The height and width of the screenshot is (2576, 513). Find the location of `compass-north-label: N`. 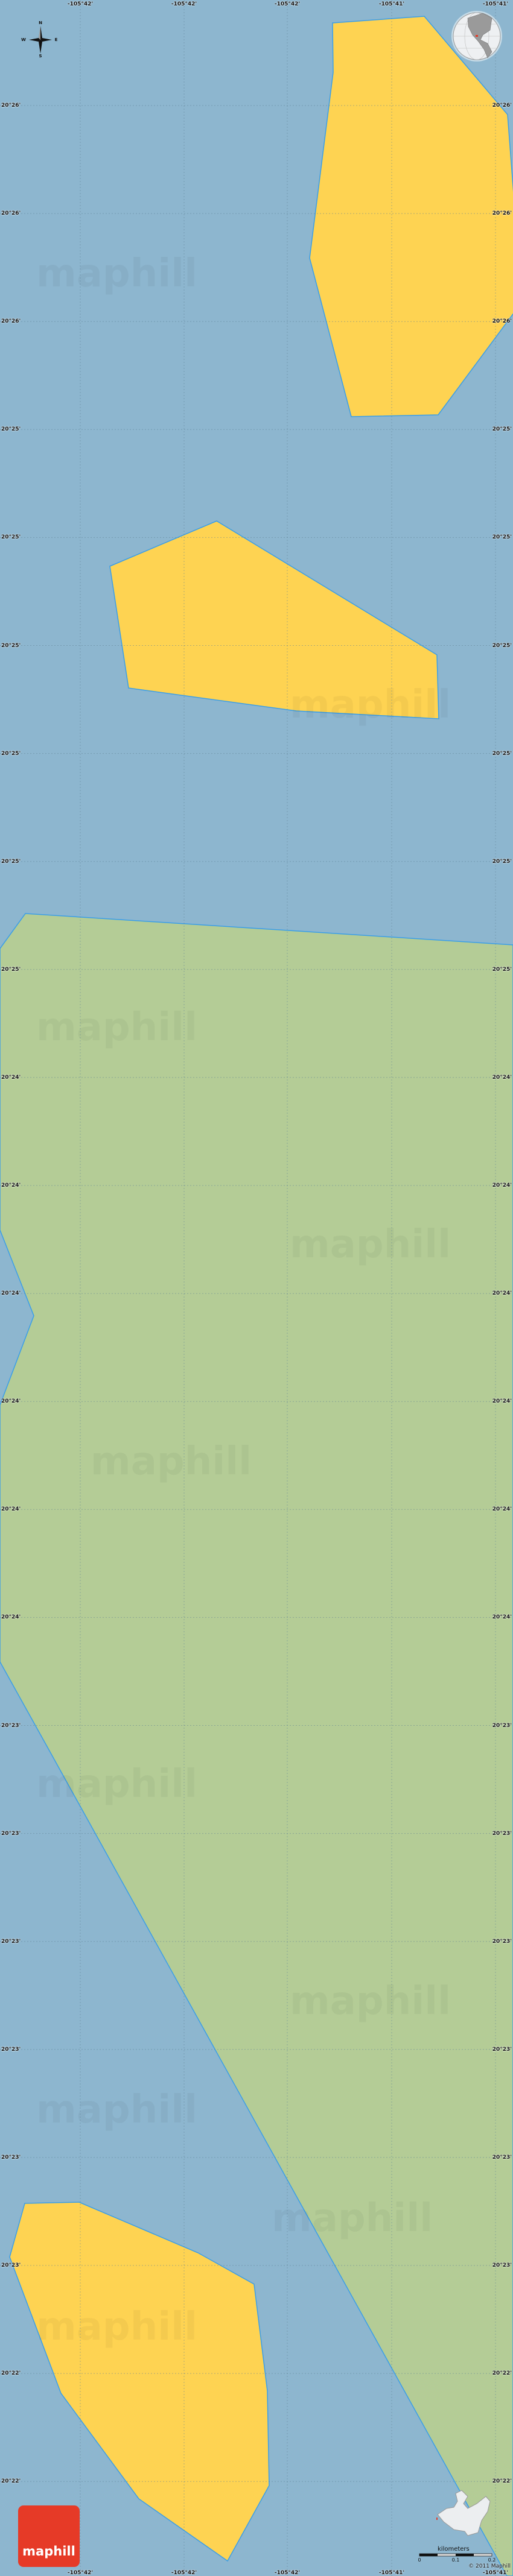

compass-north-label: N is located at coordinates (40, 23).